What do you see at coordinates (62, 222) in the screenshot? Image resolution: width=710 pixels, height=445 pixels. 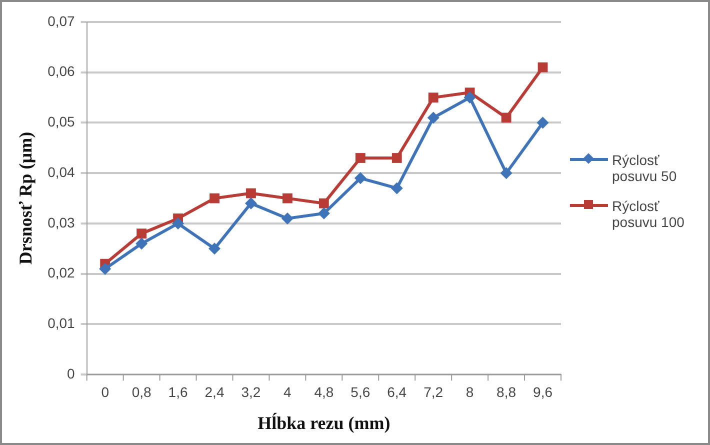 I see `y-tick-label: 0,03` at bounding box center [62, 222].